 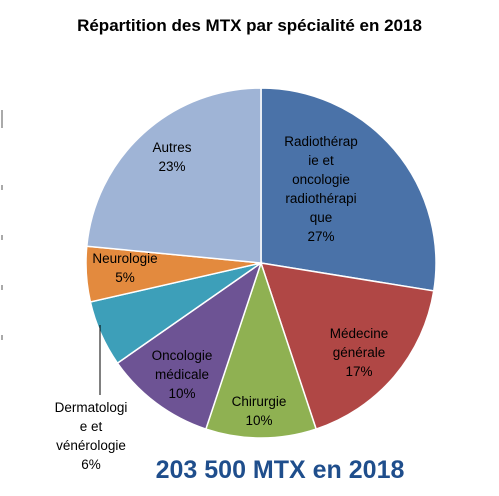 What do you see at coordinates (280, 470) in the screenshot?
I see `footer-total: 203 500 MTX en 2018` at bounding box center [280, 470].